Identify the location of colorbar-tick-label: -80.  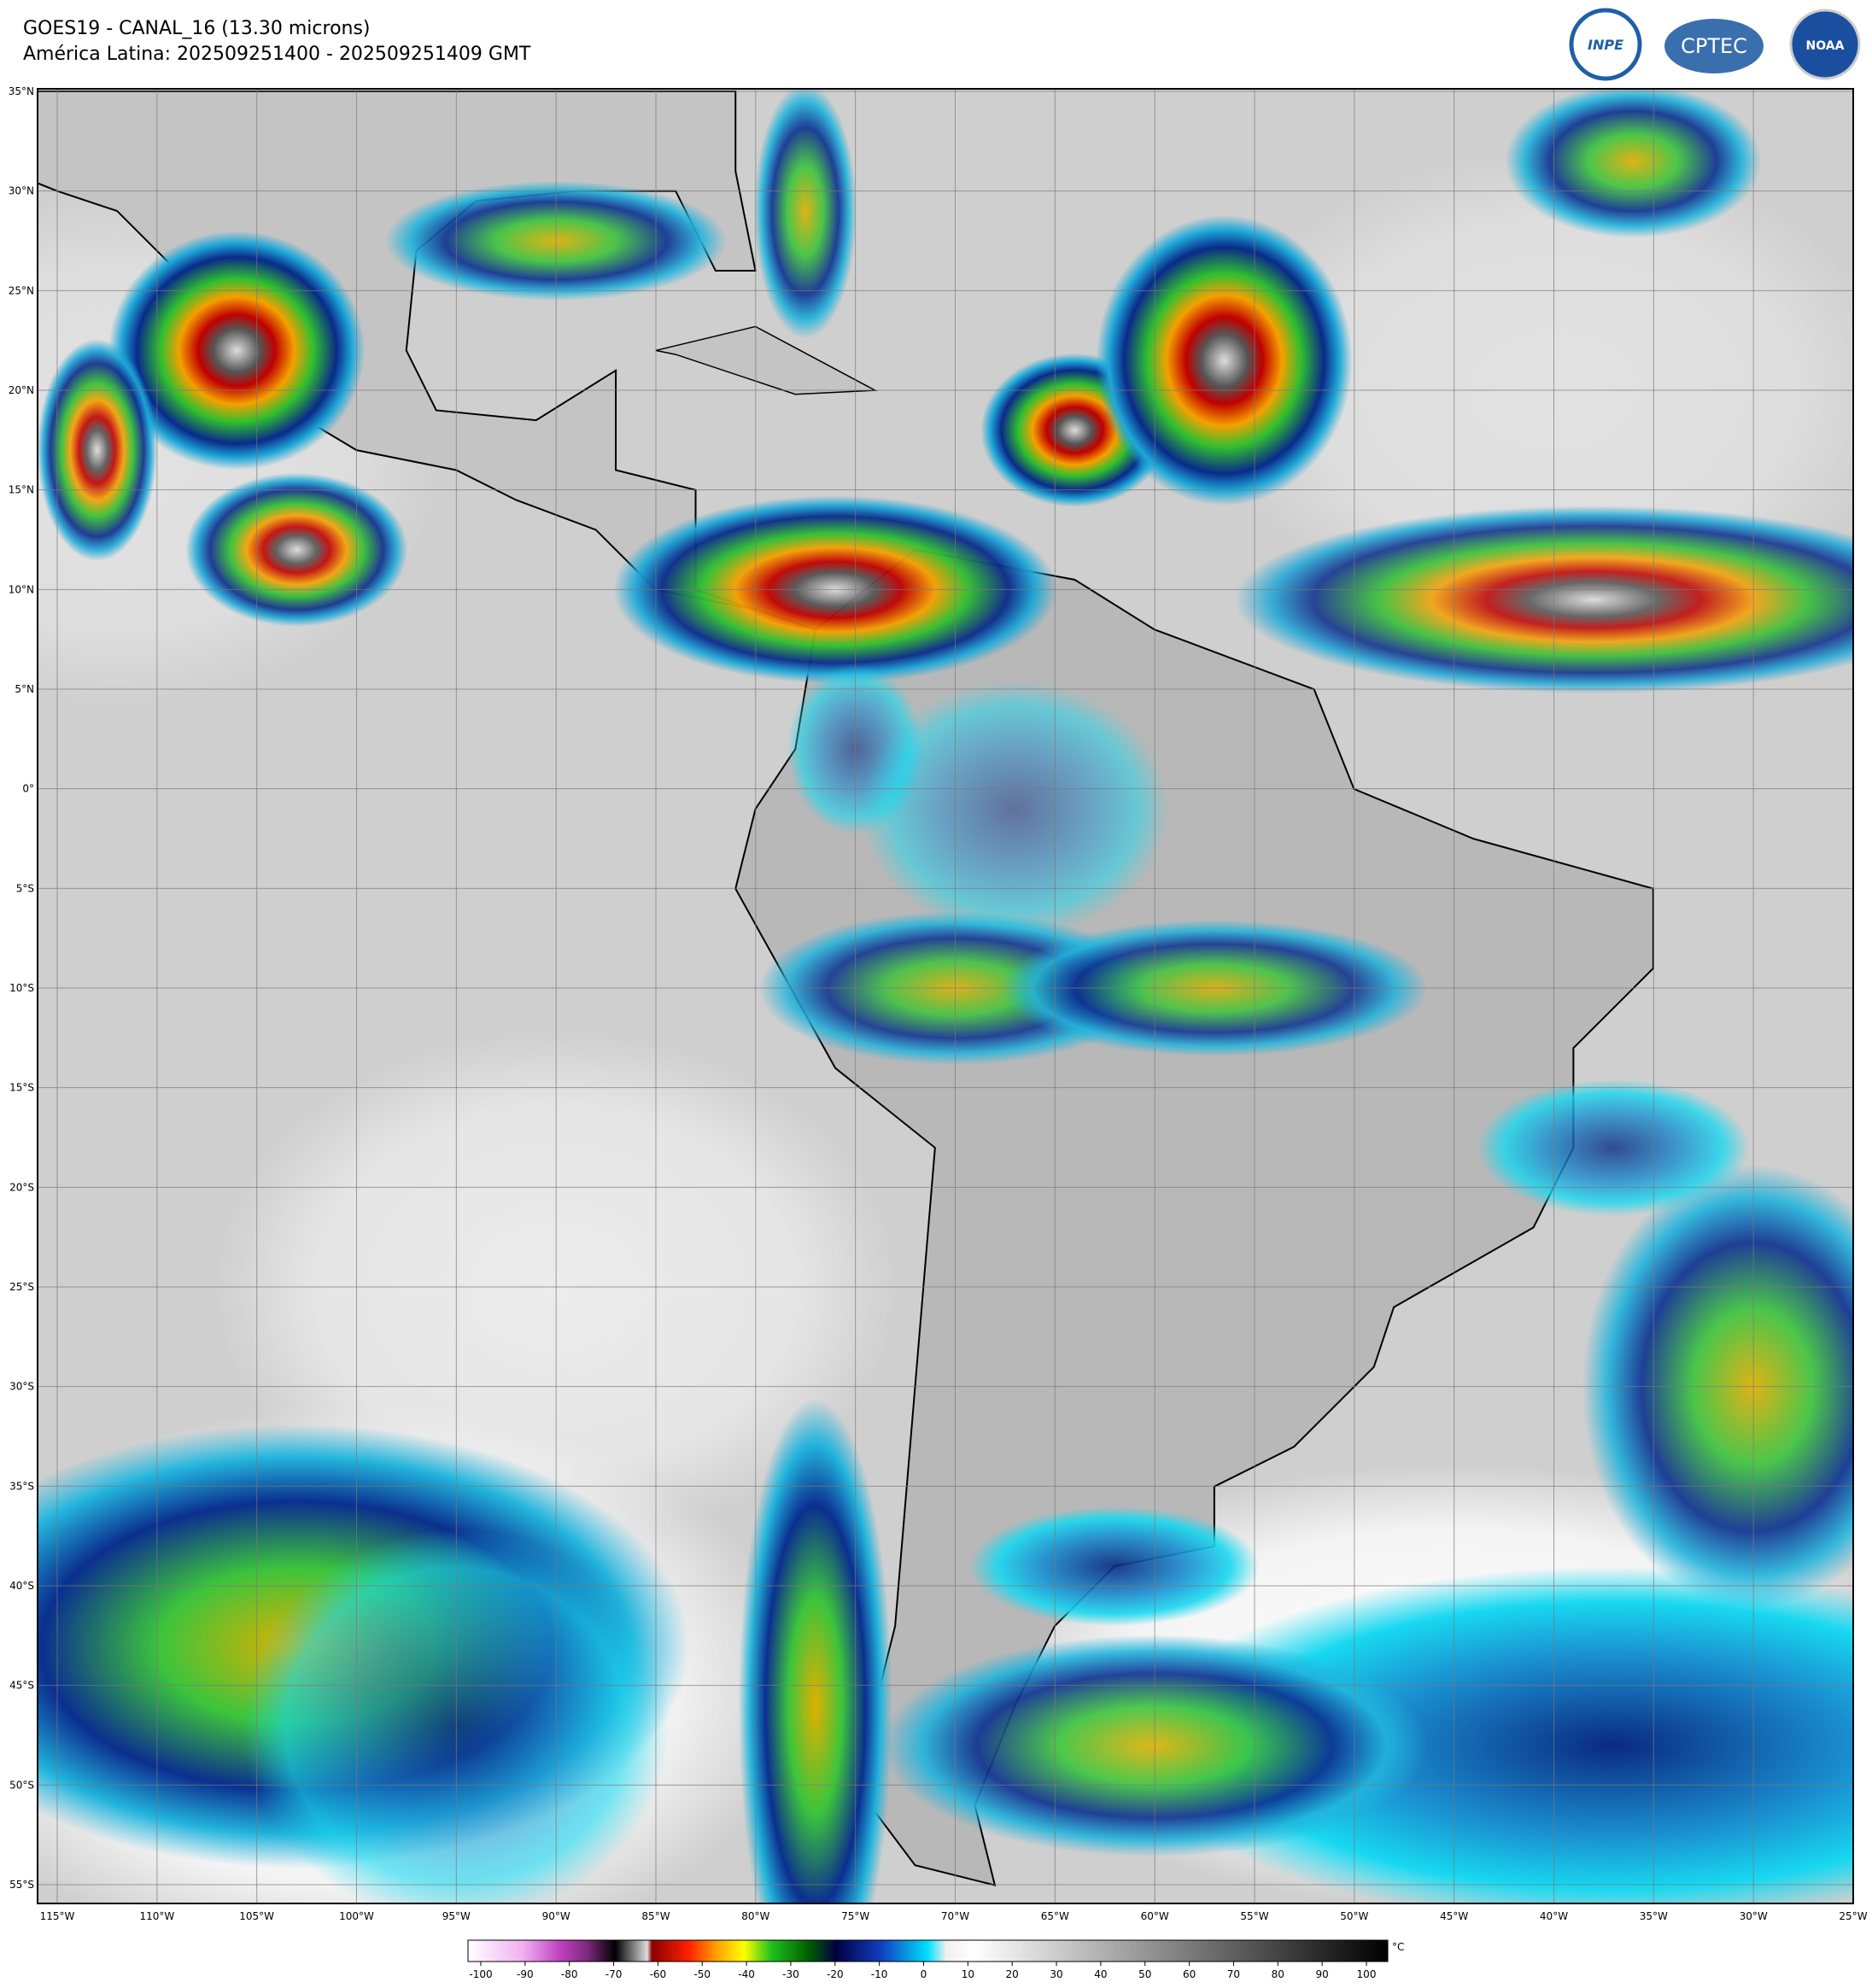
(569, 1974).